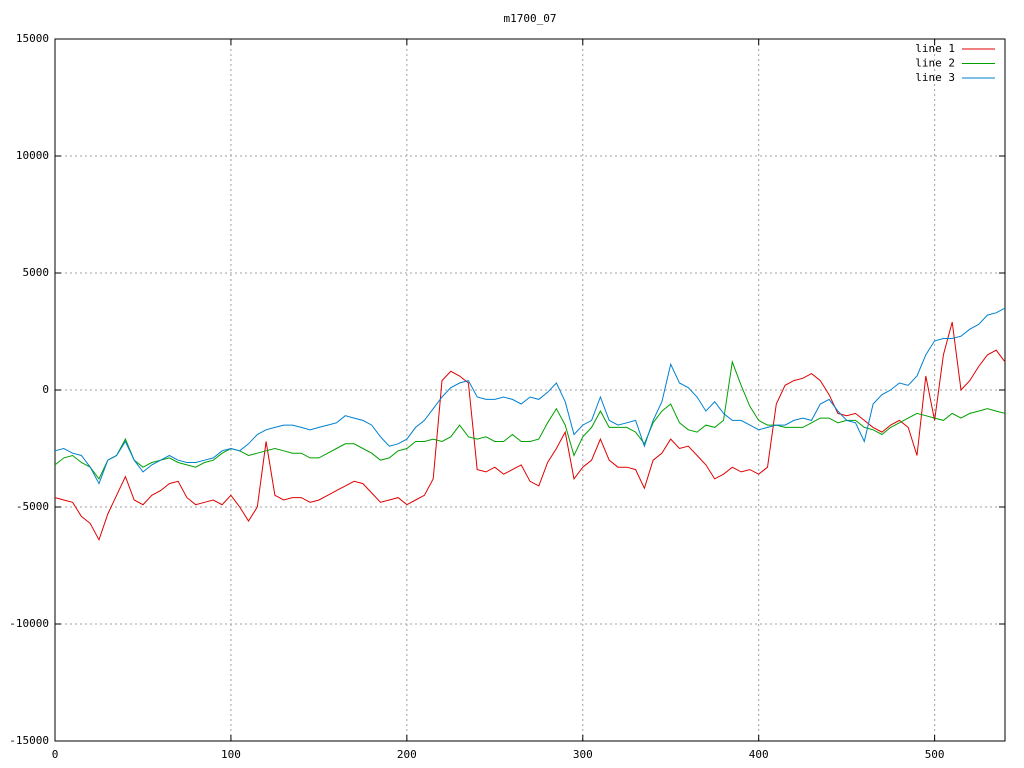 The height and width of the screenshot is (768, 1024). I want to click on y-tick-label: -10000, so click(29, 623).